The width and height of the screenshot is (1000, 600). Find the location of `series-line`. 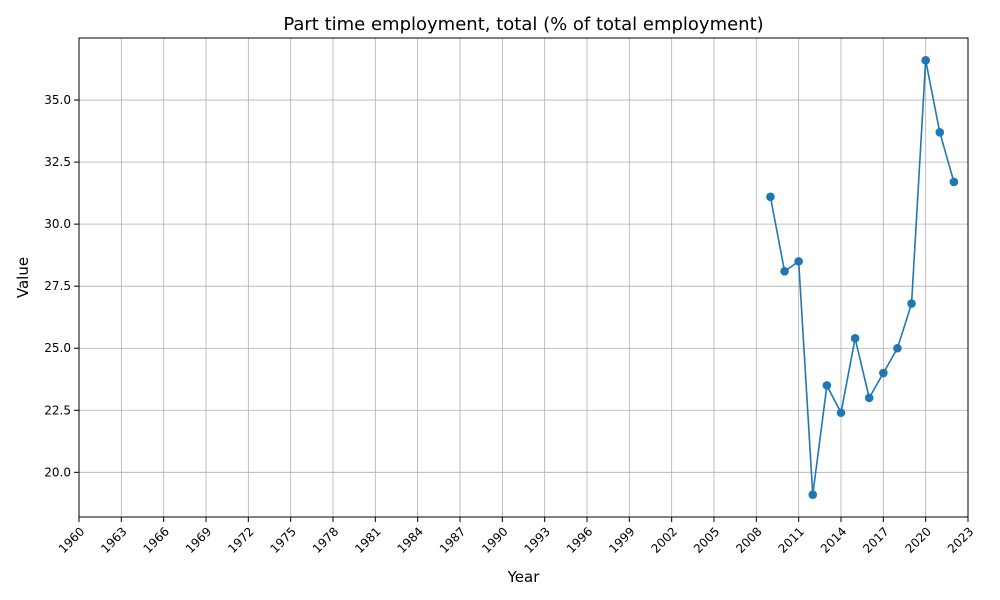

series-line is located at coordinates (862, 277).